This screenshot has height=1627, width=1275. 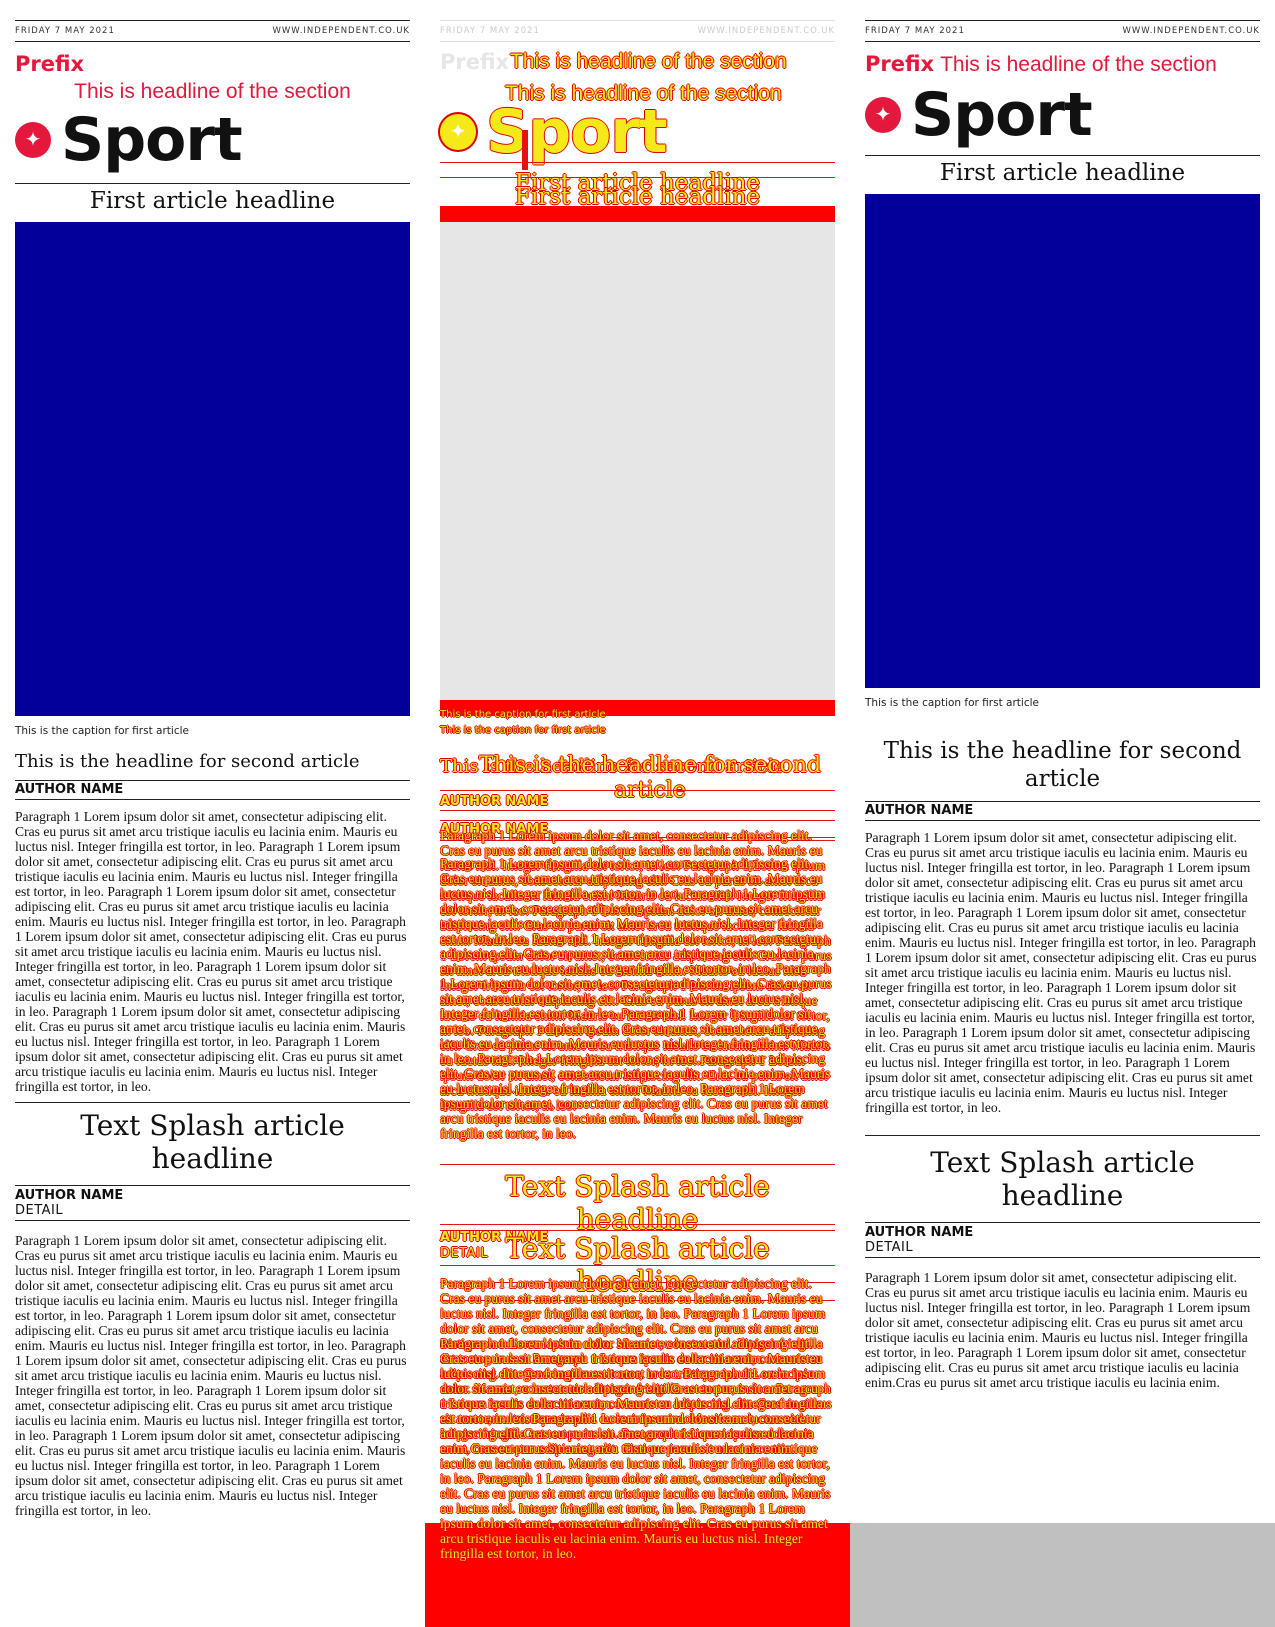 I want to click on splash-article-headline-b: Text Splash article headline, so click(x=1062, y=1179).